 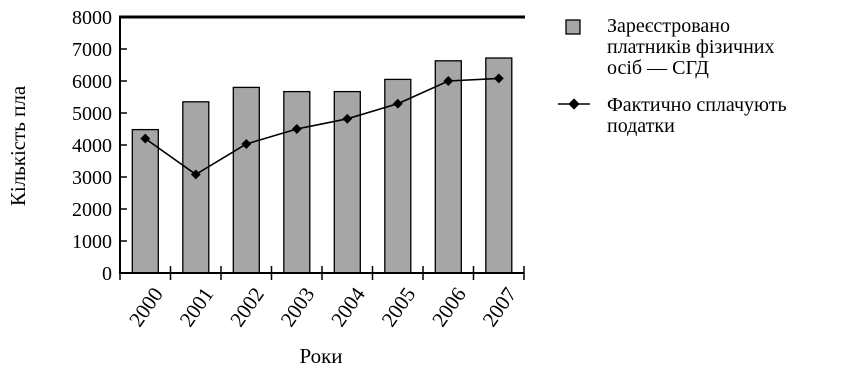 I want to click on x-tick-label-2003: 2003, so click(x=298, y=307).